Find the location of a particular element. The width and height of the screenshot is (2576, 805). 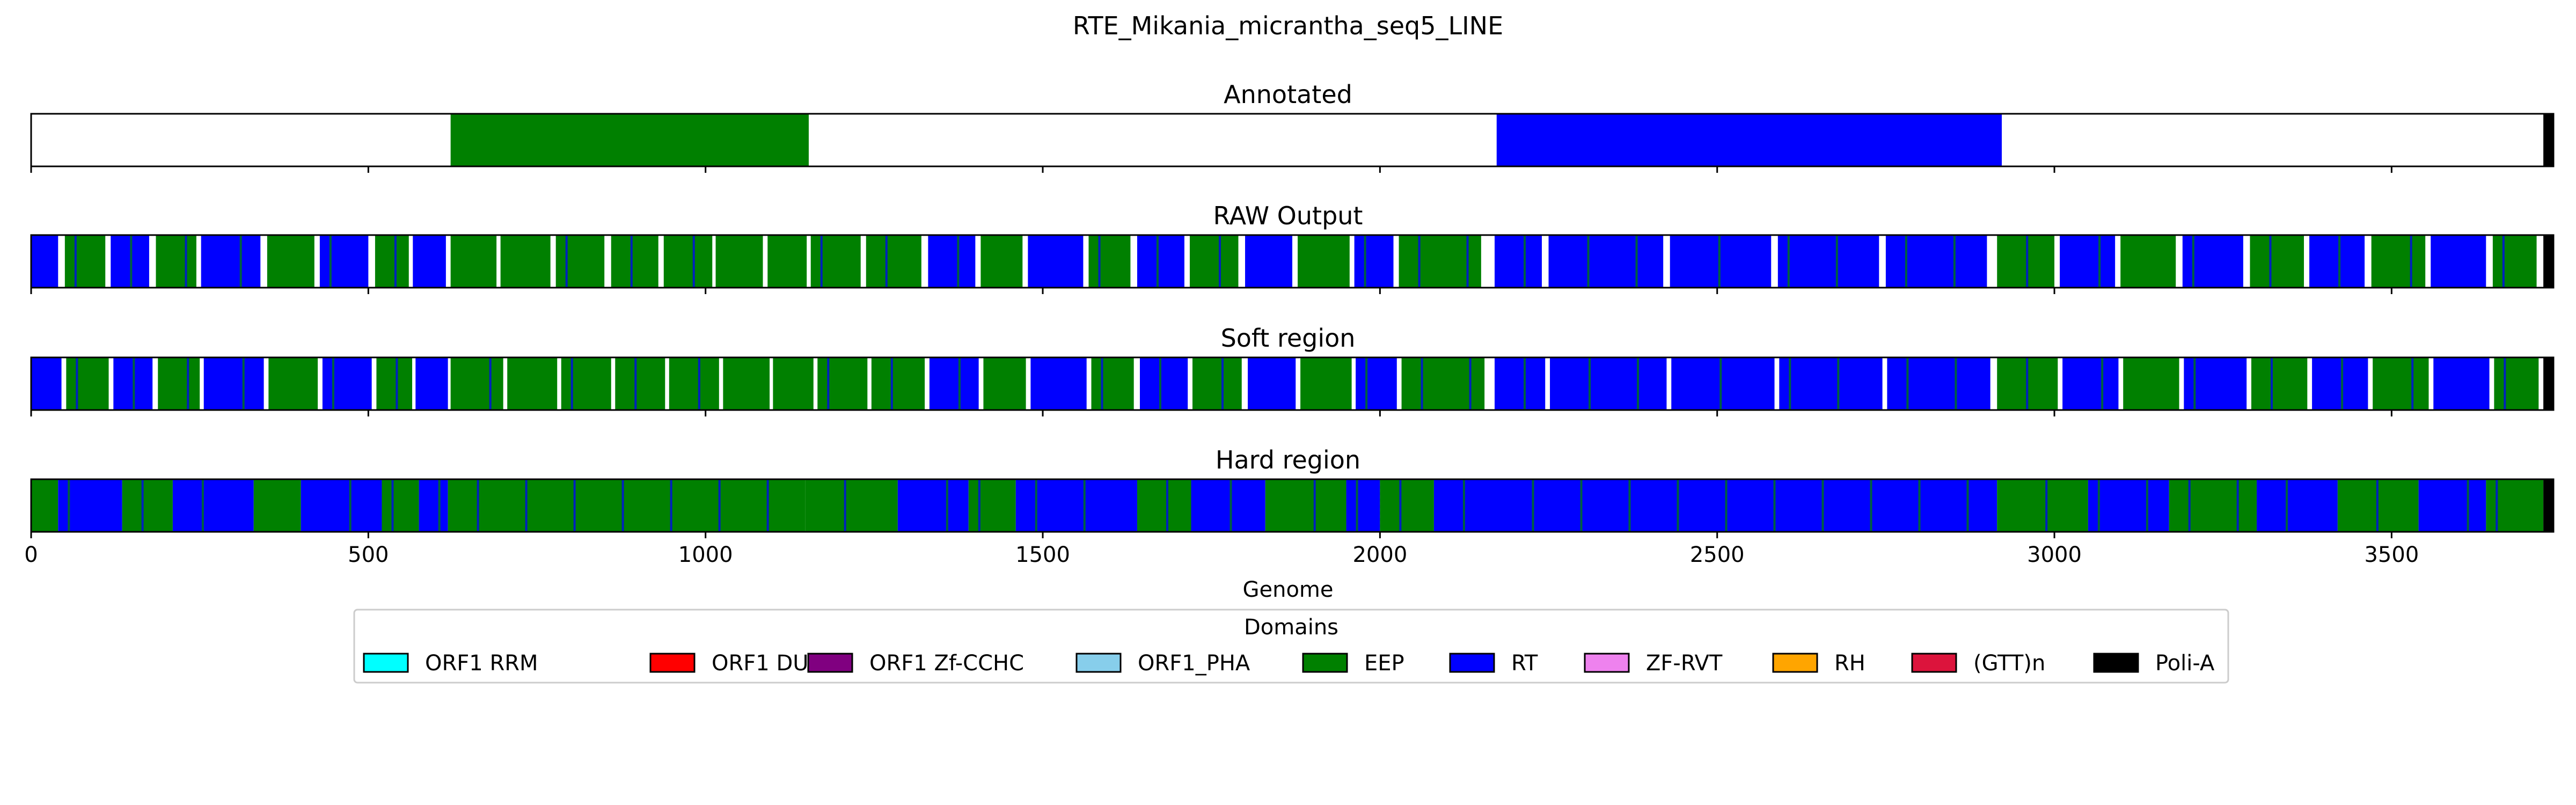

x-tick-label: 500 is located at coordinates (368, 555).